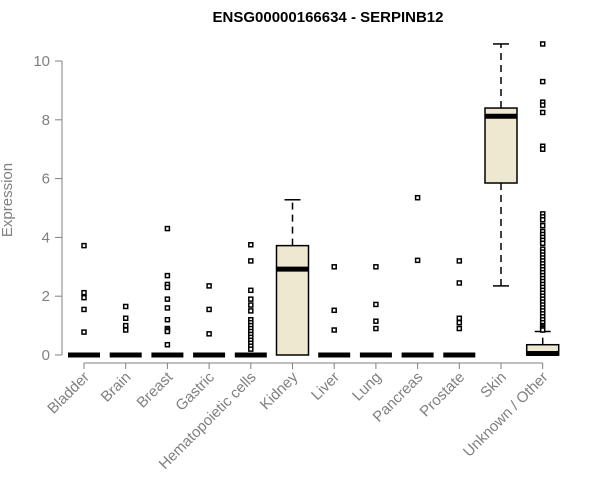 The image size is (600, 500). What do you see at coordinates (46, 355) in the screenshot?
I see `y-tick-label: 0` at bounding box center [46, 355].